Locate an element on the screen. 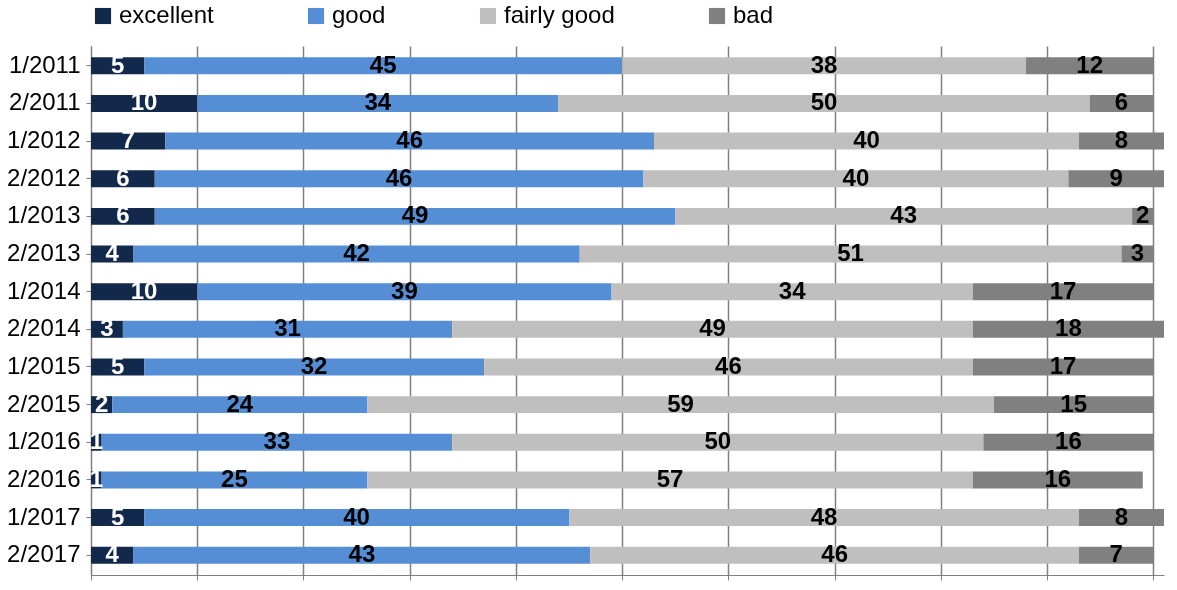 This screenshot has height=590, width=1177. y-tick-label: 1/2011 is located at coordinates (44, 64).